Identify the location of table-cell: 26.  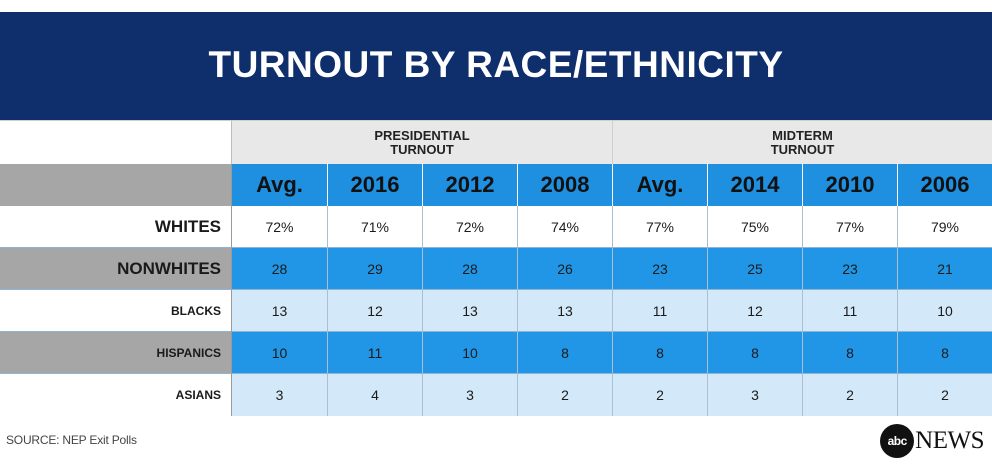
(565, 269).